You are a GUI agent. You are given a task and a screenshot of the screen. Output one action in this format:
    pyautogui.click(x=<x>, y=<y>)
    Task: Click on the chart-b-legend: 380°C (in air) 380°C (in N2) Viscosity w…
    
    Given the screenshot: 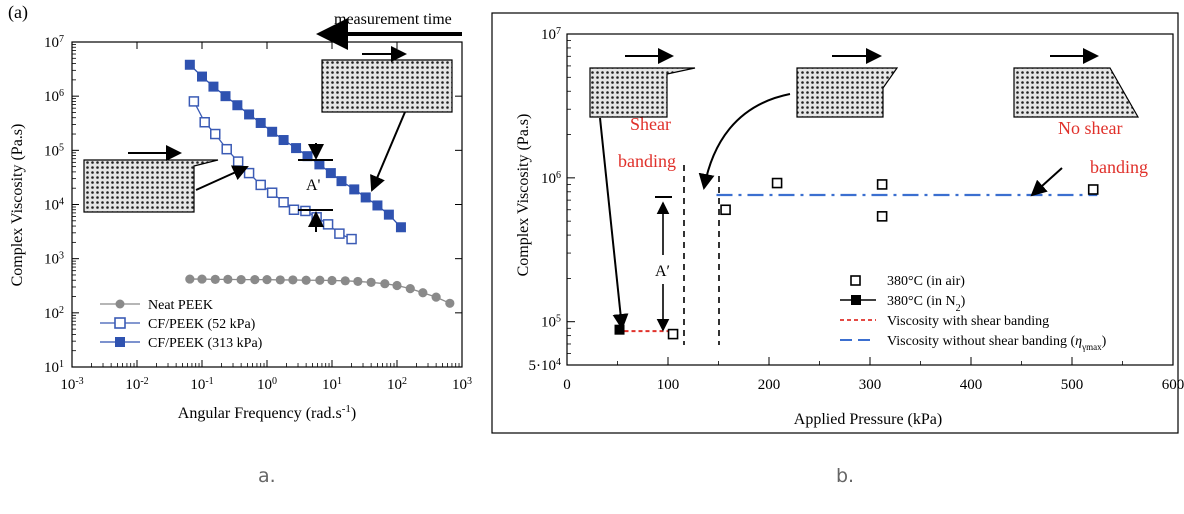 What is the action you would take?
    pyautogui.click(x=973, y=313)
    